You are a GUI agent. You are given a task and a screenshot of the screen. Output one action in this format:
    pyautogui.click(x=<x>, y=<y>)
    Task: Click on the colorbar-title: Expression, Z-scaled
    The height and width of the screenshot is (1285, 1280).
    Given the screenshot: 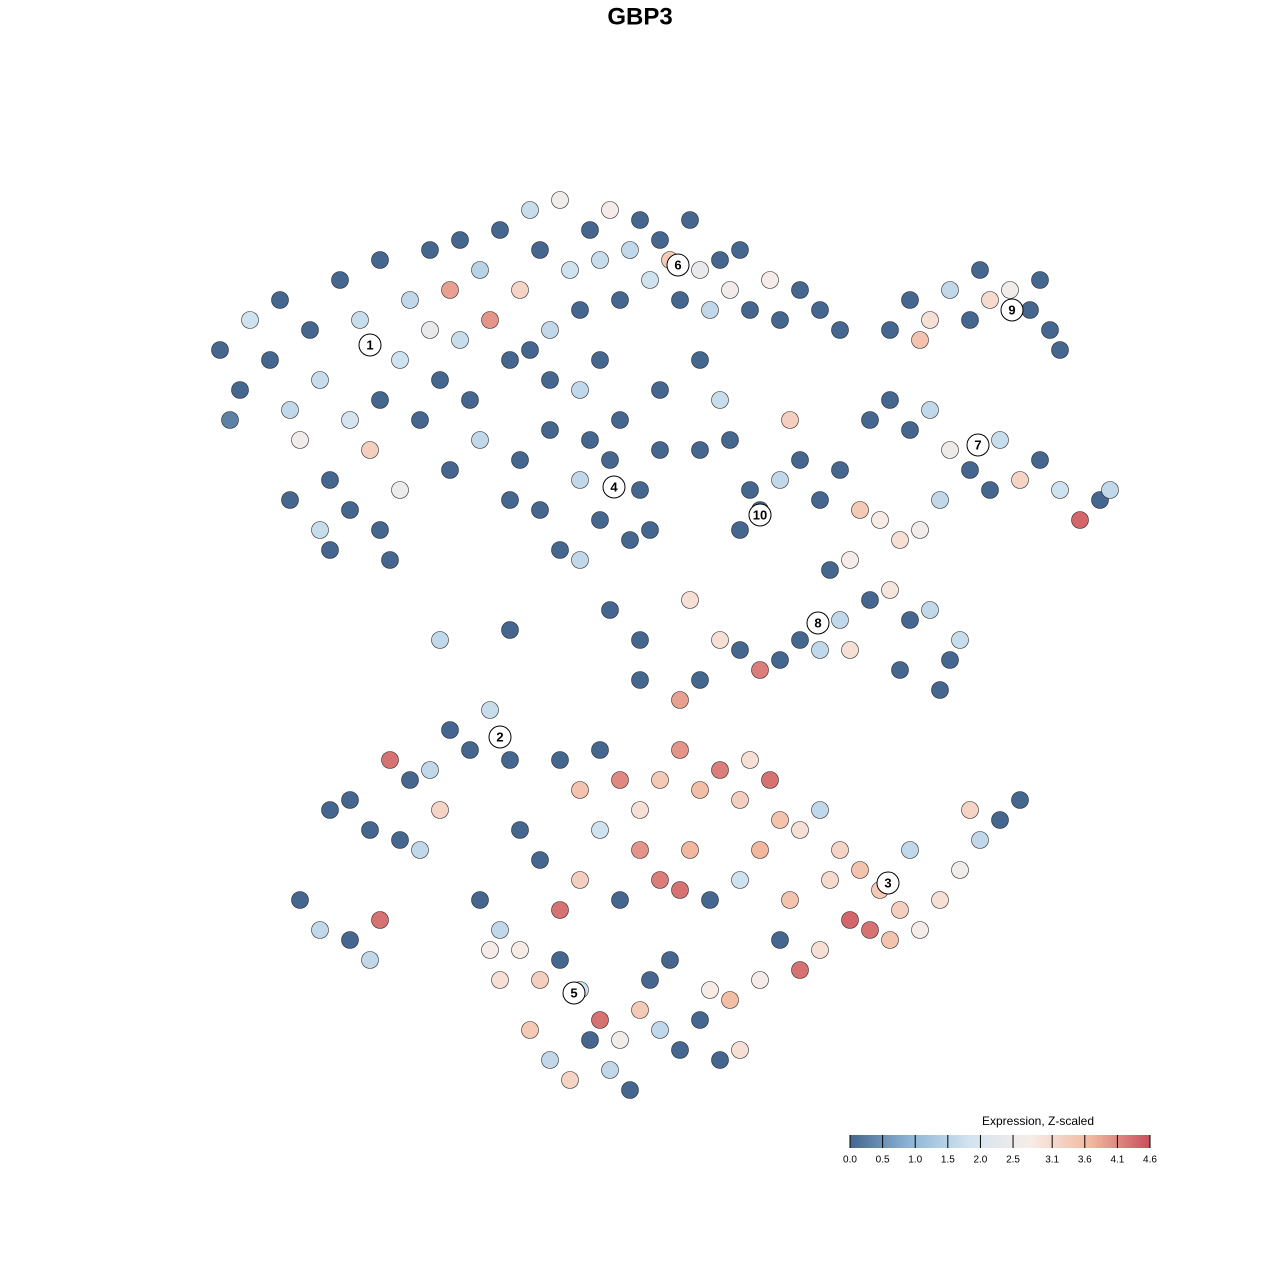 What is the action you would take?
    pyautogui.click(x=1038, y=1121)
    